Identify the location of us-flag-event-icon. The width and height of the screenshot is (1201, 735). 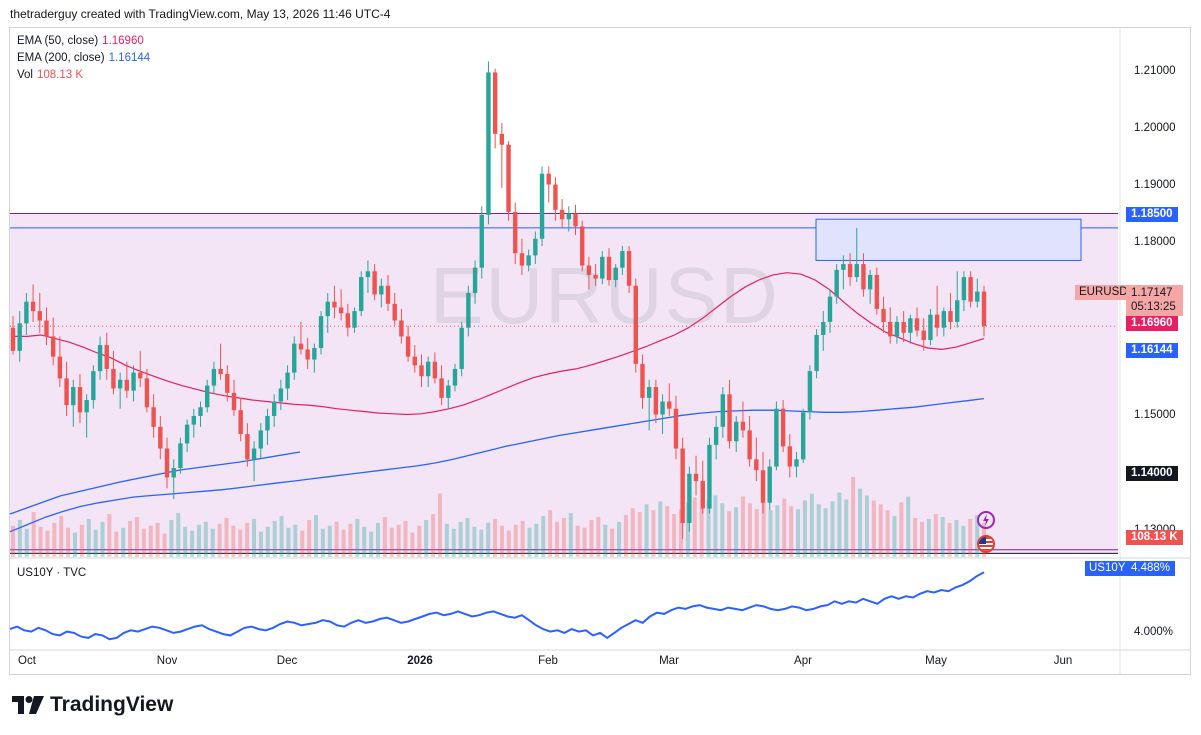
(986, 544).